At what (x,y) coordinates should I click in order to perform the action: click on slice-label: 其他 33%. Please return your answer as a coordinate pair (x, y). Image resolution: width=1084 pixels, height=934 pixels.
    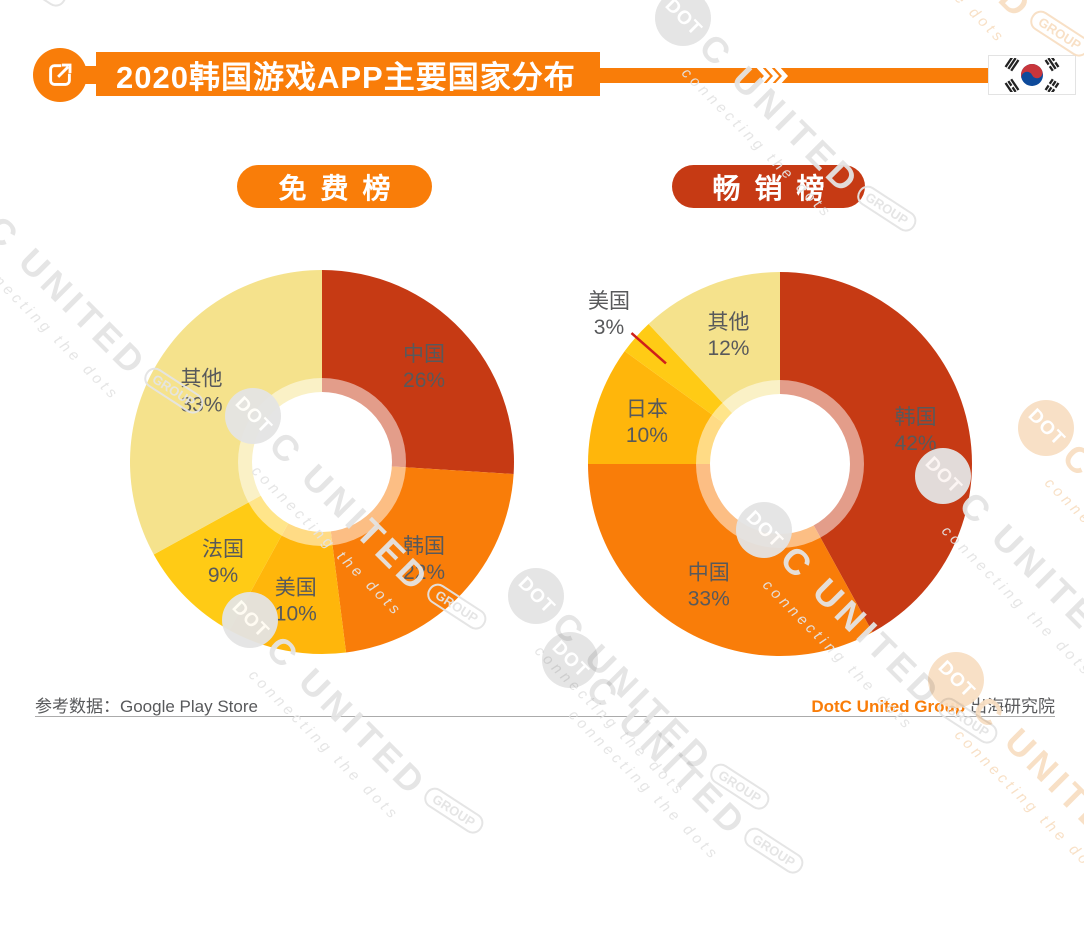
    Looking at the image, I should click on (201, 392).